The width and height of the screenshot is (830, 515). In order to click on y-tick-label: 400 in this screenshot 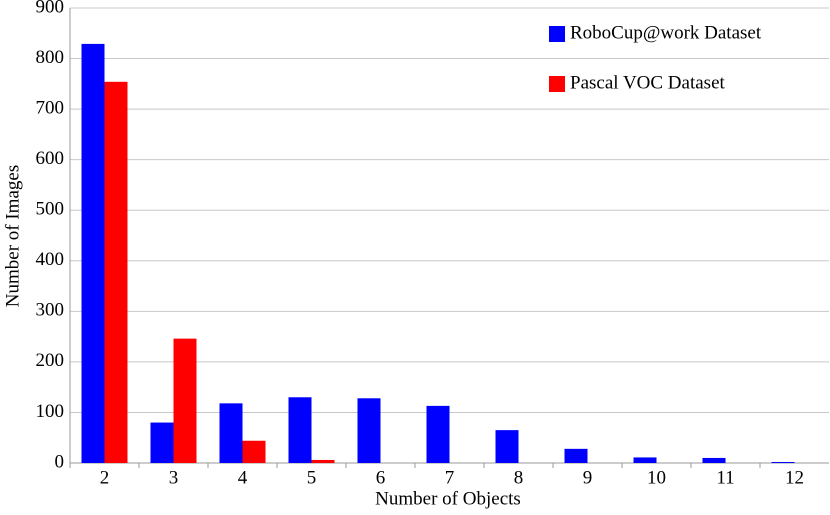, I will do `click(50, 259)`.